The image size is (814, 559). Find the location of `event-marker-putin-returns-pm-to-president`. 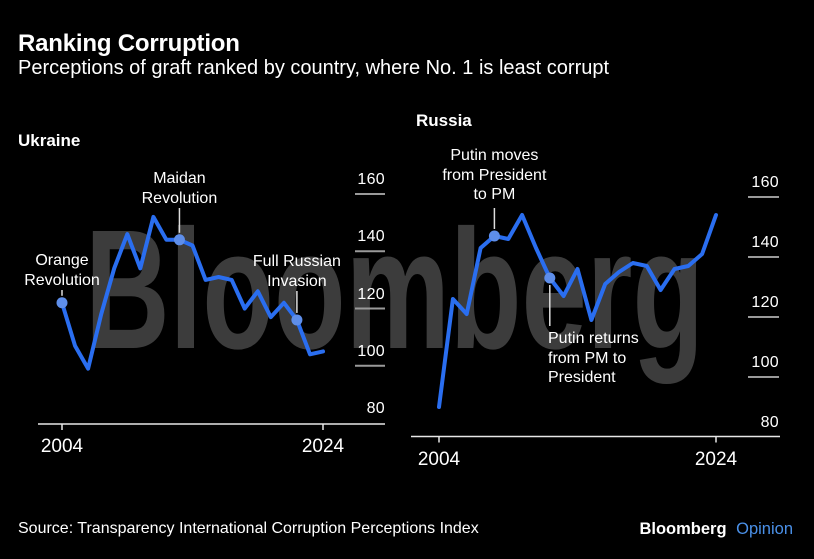

event-marker-putin-returns-pm-to-president is located at coordinates (550, 278).